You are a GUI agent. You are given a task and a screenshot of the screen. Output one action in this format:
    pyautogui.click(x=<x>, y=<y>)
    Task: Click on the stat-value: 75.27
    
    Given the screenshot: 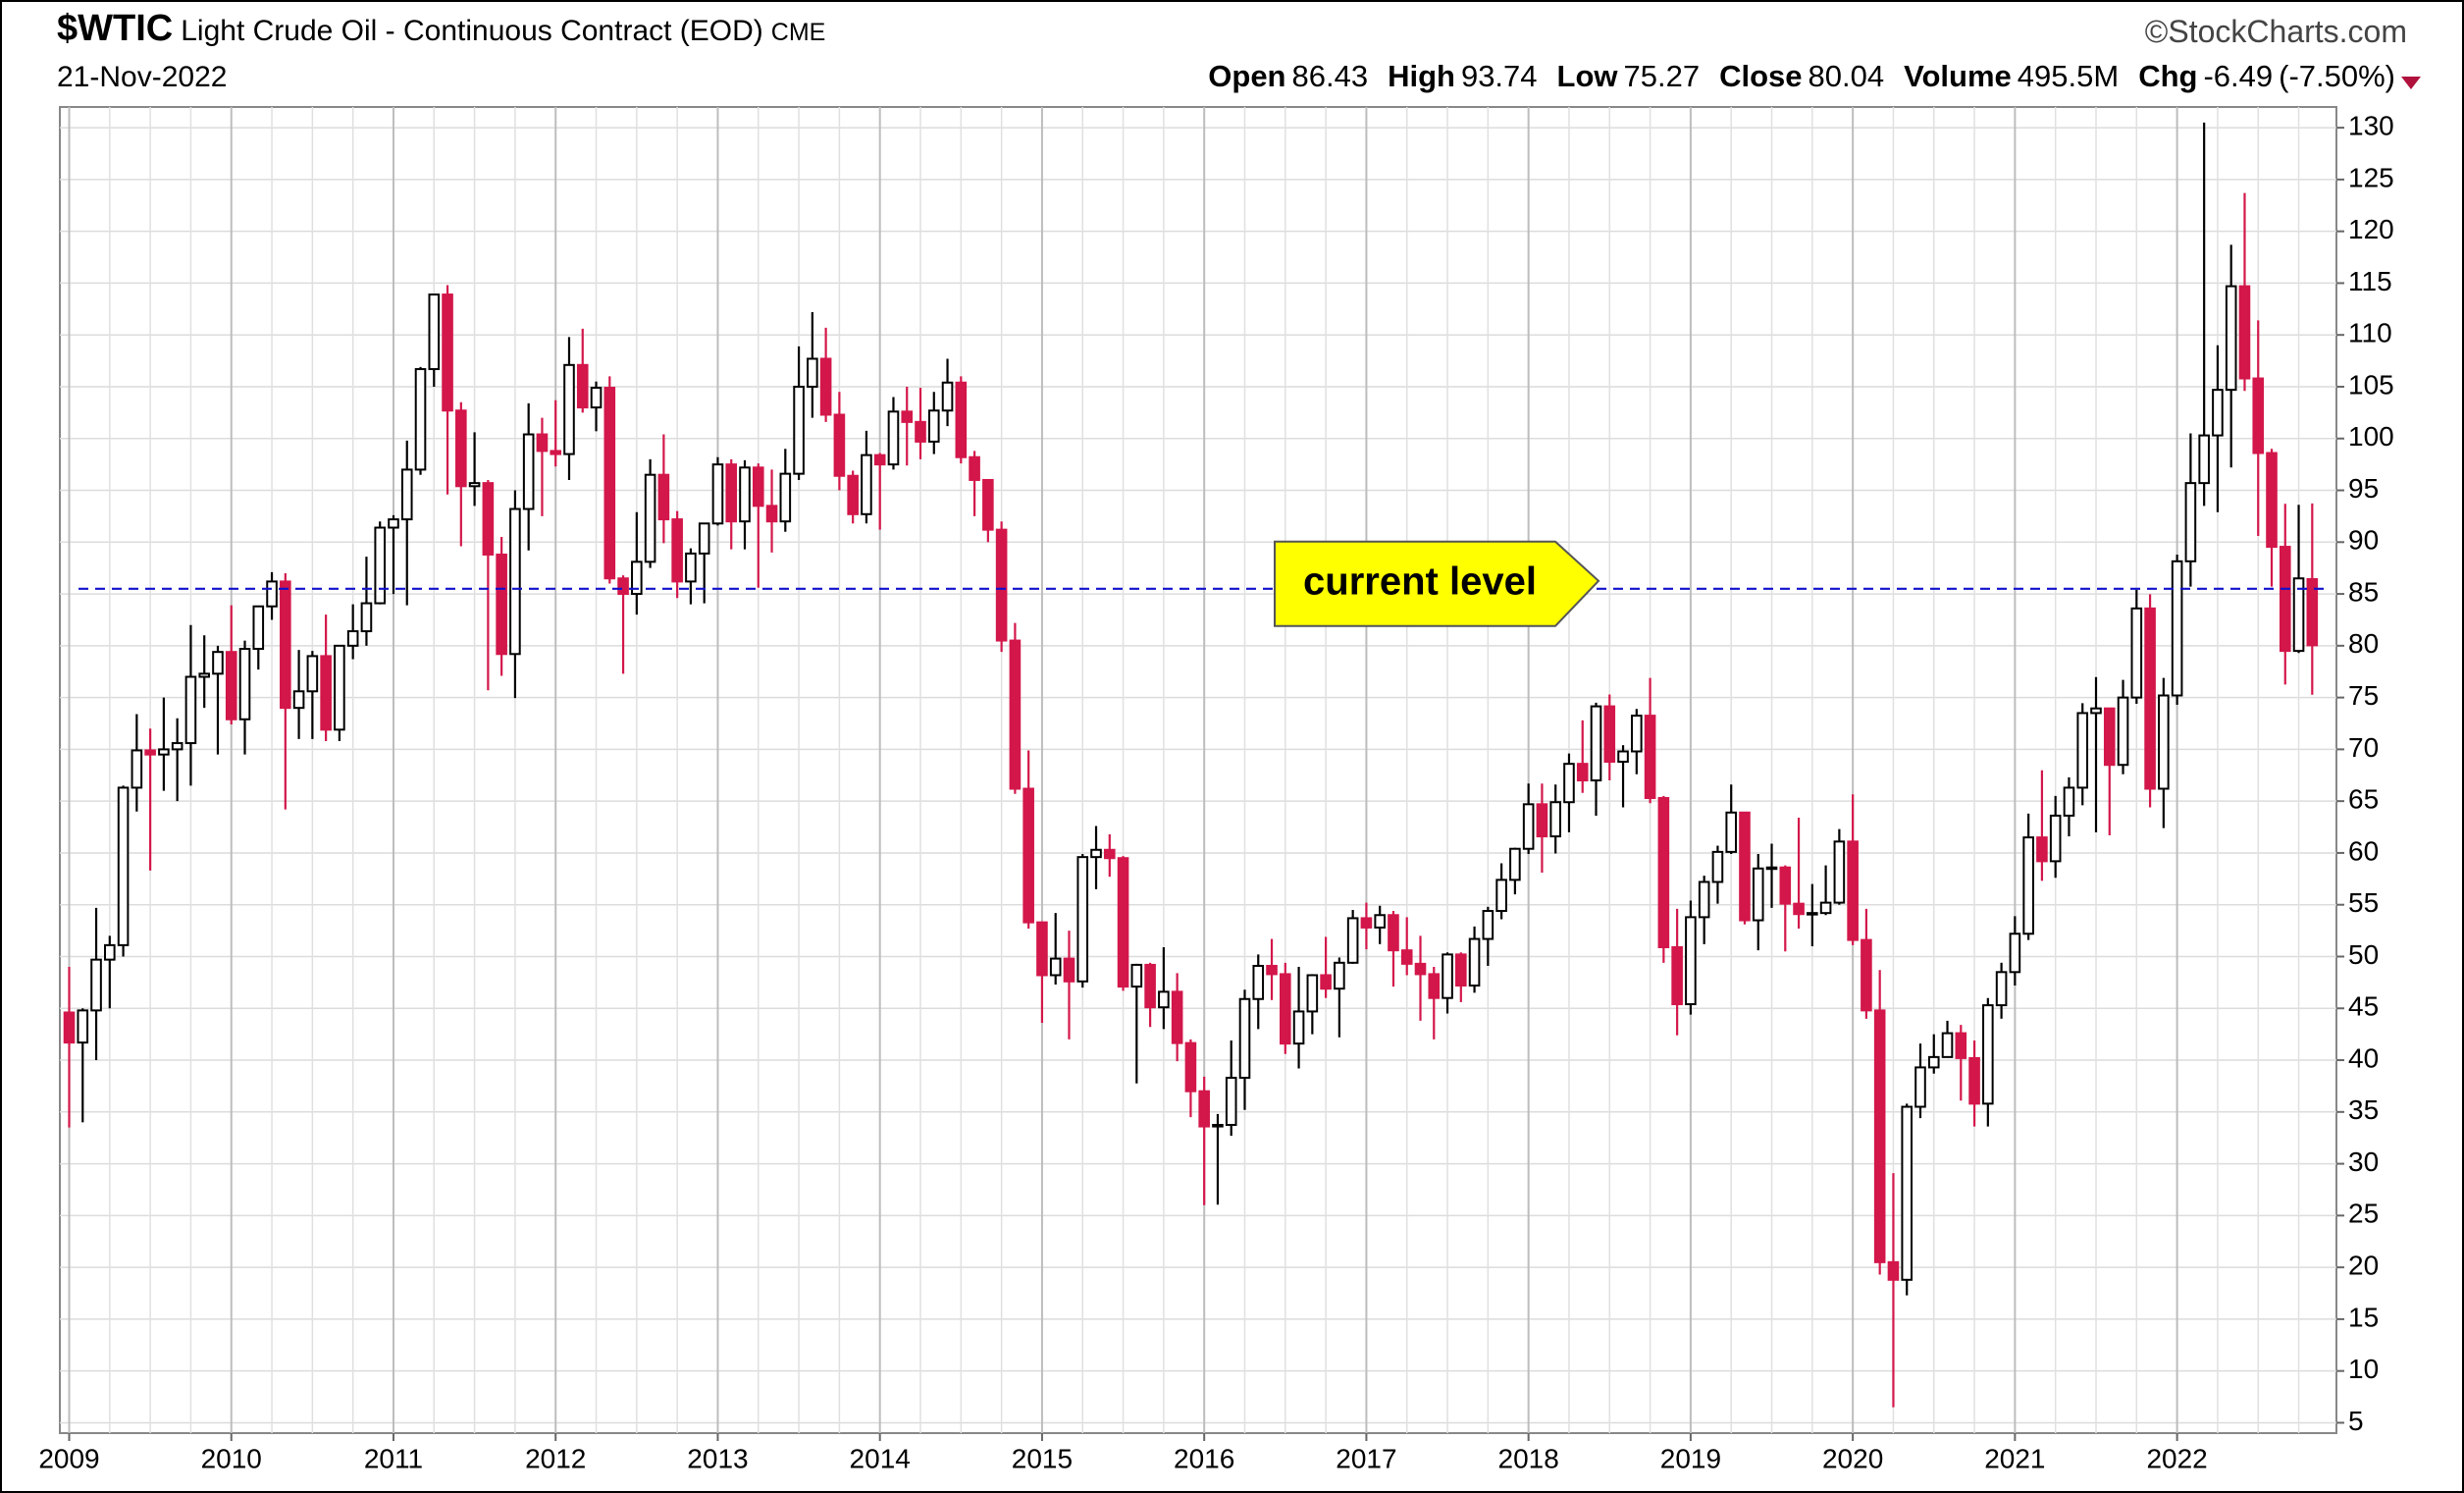 What is the action you would take?
    pyautogui.click(x=1662, y=76)
    